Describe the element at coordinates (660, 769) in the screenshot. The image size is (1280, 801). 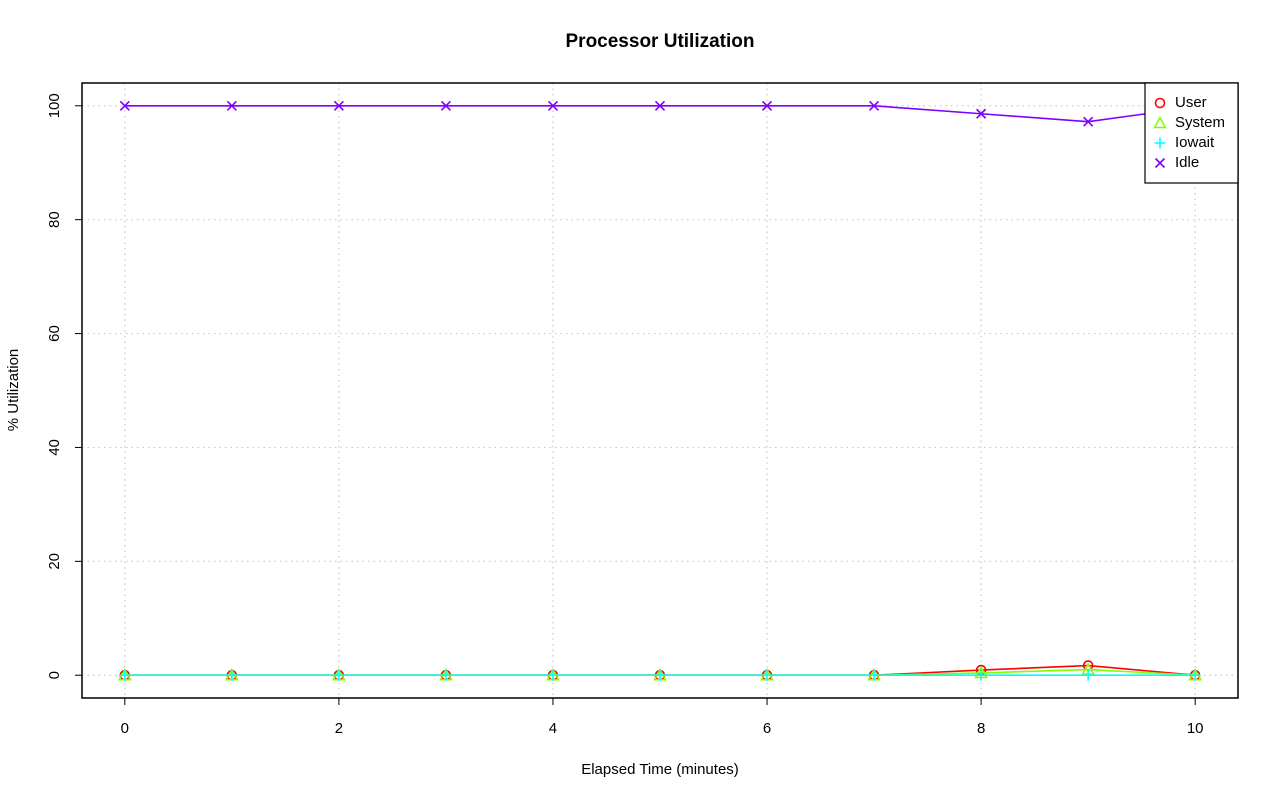
I see `x-axis-label: Elapsed Time (minutes)` at that location.